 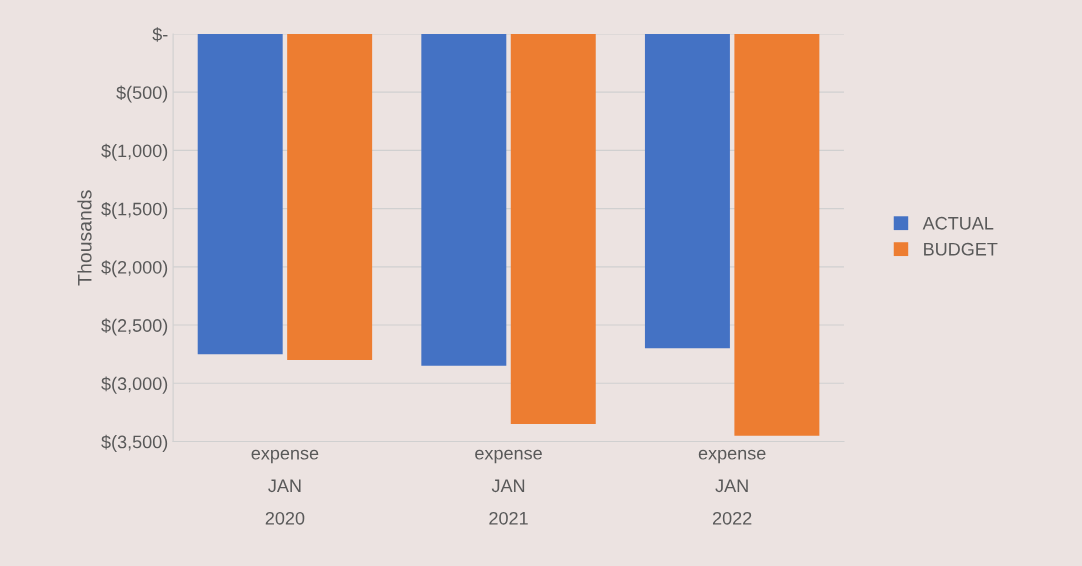 What do you see at coordinates (160, 34) in the screenshot?
I see `y-tick-label: $-` at bounding box center [160, 34].